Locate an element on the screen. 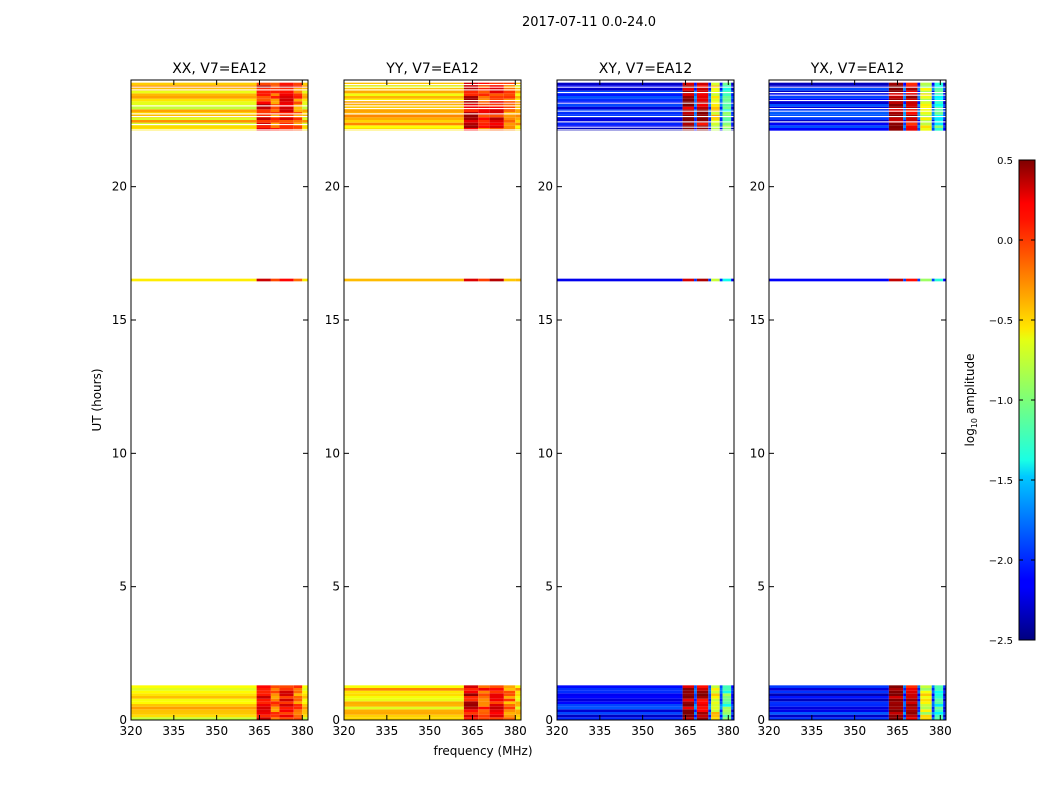 This screenshot has height=800, width=1050. panel-title: YX, V7=EA12 is located at coordinates (857, 69).